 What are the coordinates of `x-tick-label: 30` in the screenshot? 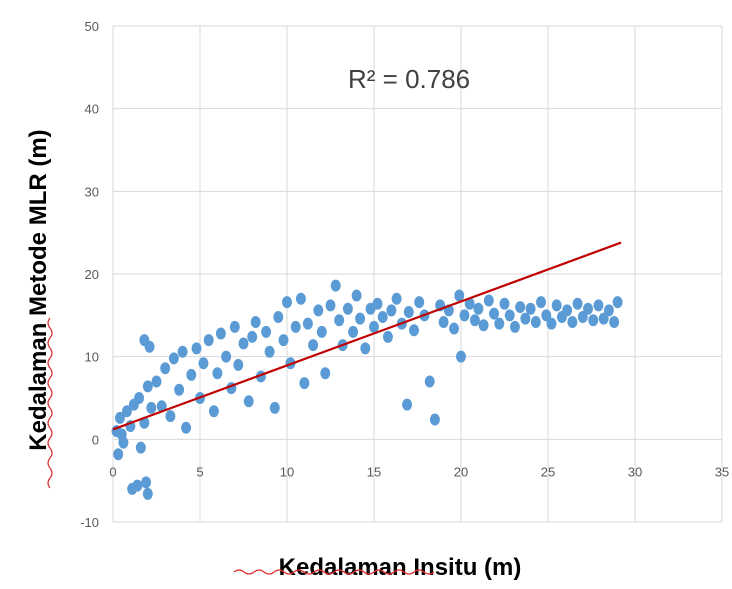 It's located at (635, 471).